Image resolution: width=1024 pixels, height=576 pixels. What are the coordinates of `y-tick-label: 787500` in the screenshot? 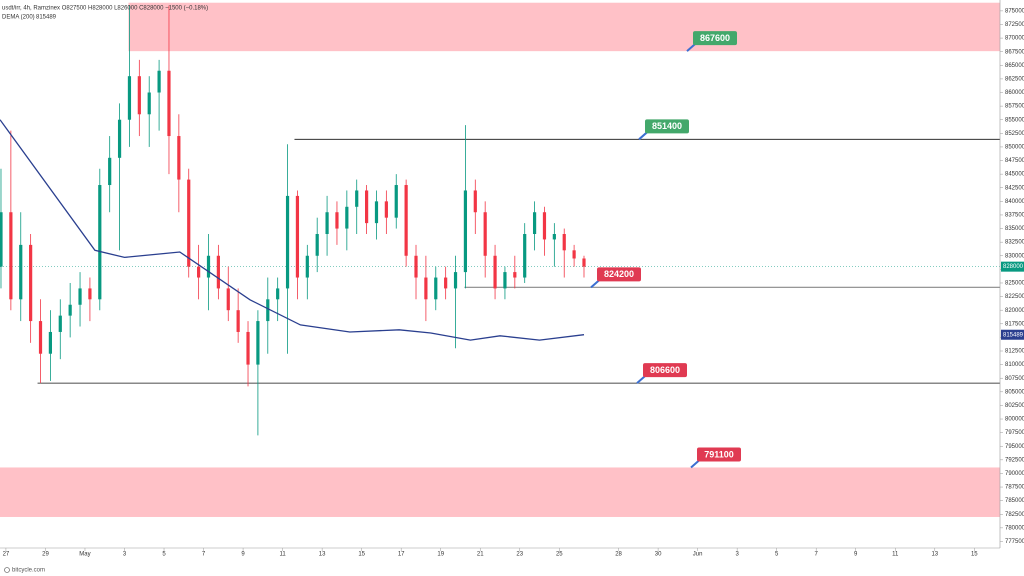 It's located at (1014, 488).